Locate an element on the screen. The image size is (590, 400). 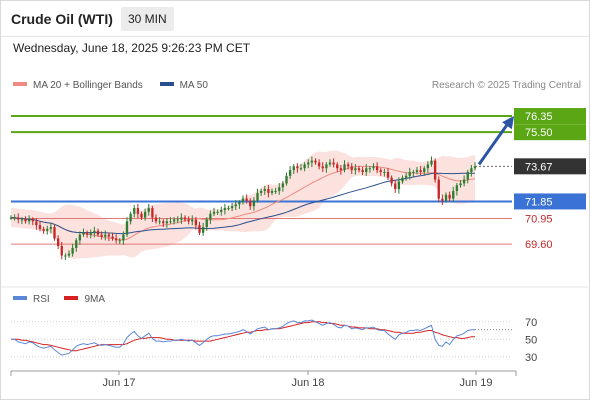
ma9-label: 9MA is located at coordinates (95, 299).